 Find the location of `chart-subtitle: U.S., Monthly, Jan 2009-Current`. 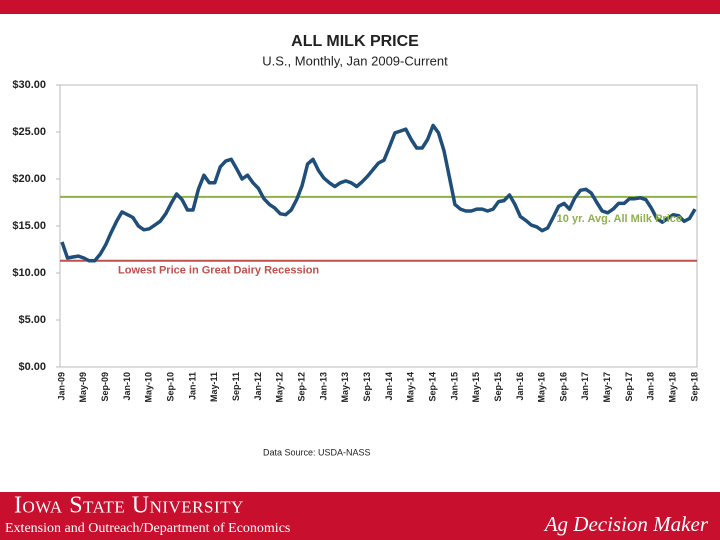

chart-subtitle: U.S., Monthly, Jan 2009-Current is located at coordinates (355, 60).